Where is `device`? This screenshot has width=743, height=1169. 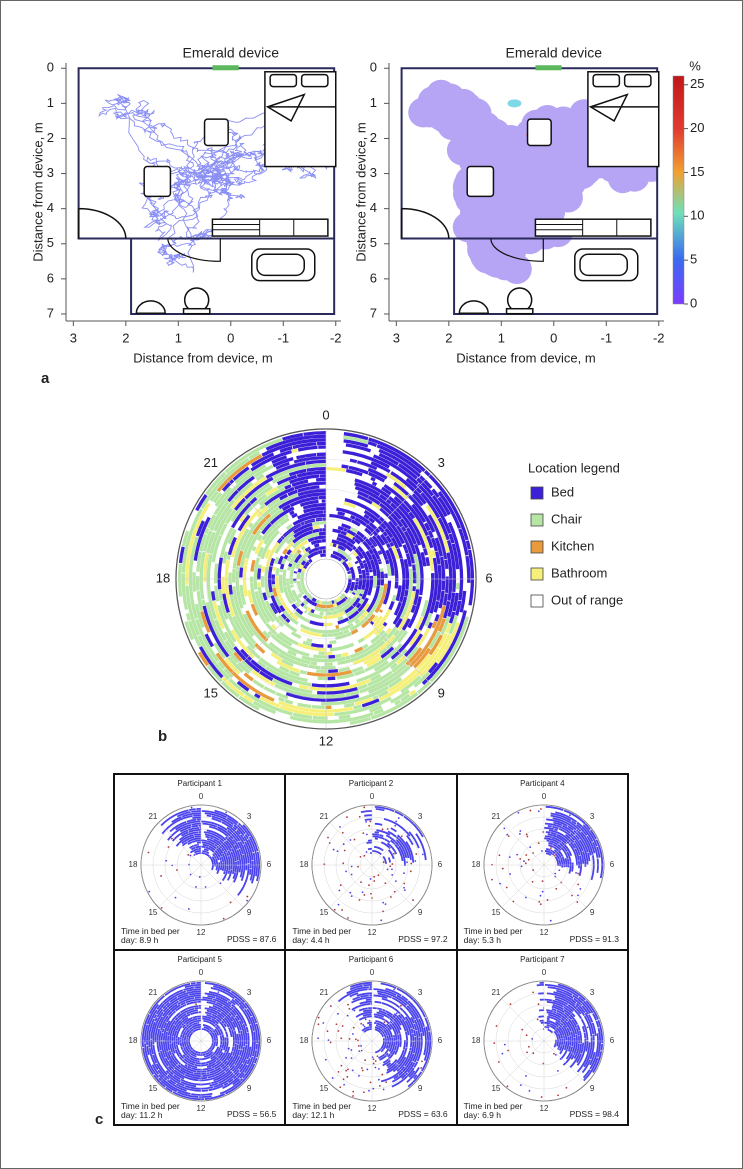
device is located at coordinates (548, 68).